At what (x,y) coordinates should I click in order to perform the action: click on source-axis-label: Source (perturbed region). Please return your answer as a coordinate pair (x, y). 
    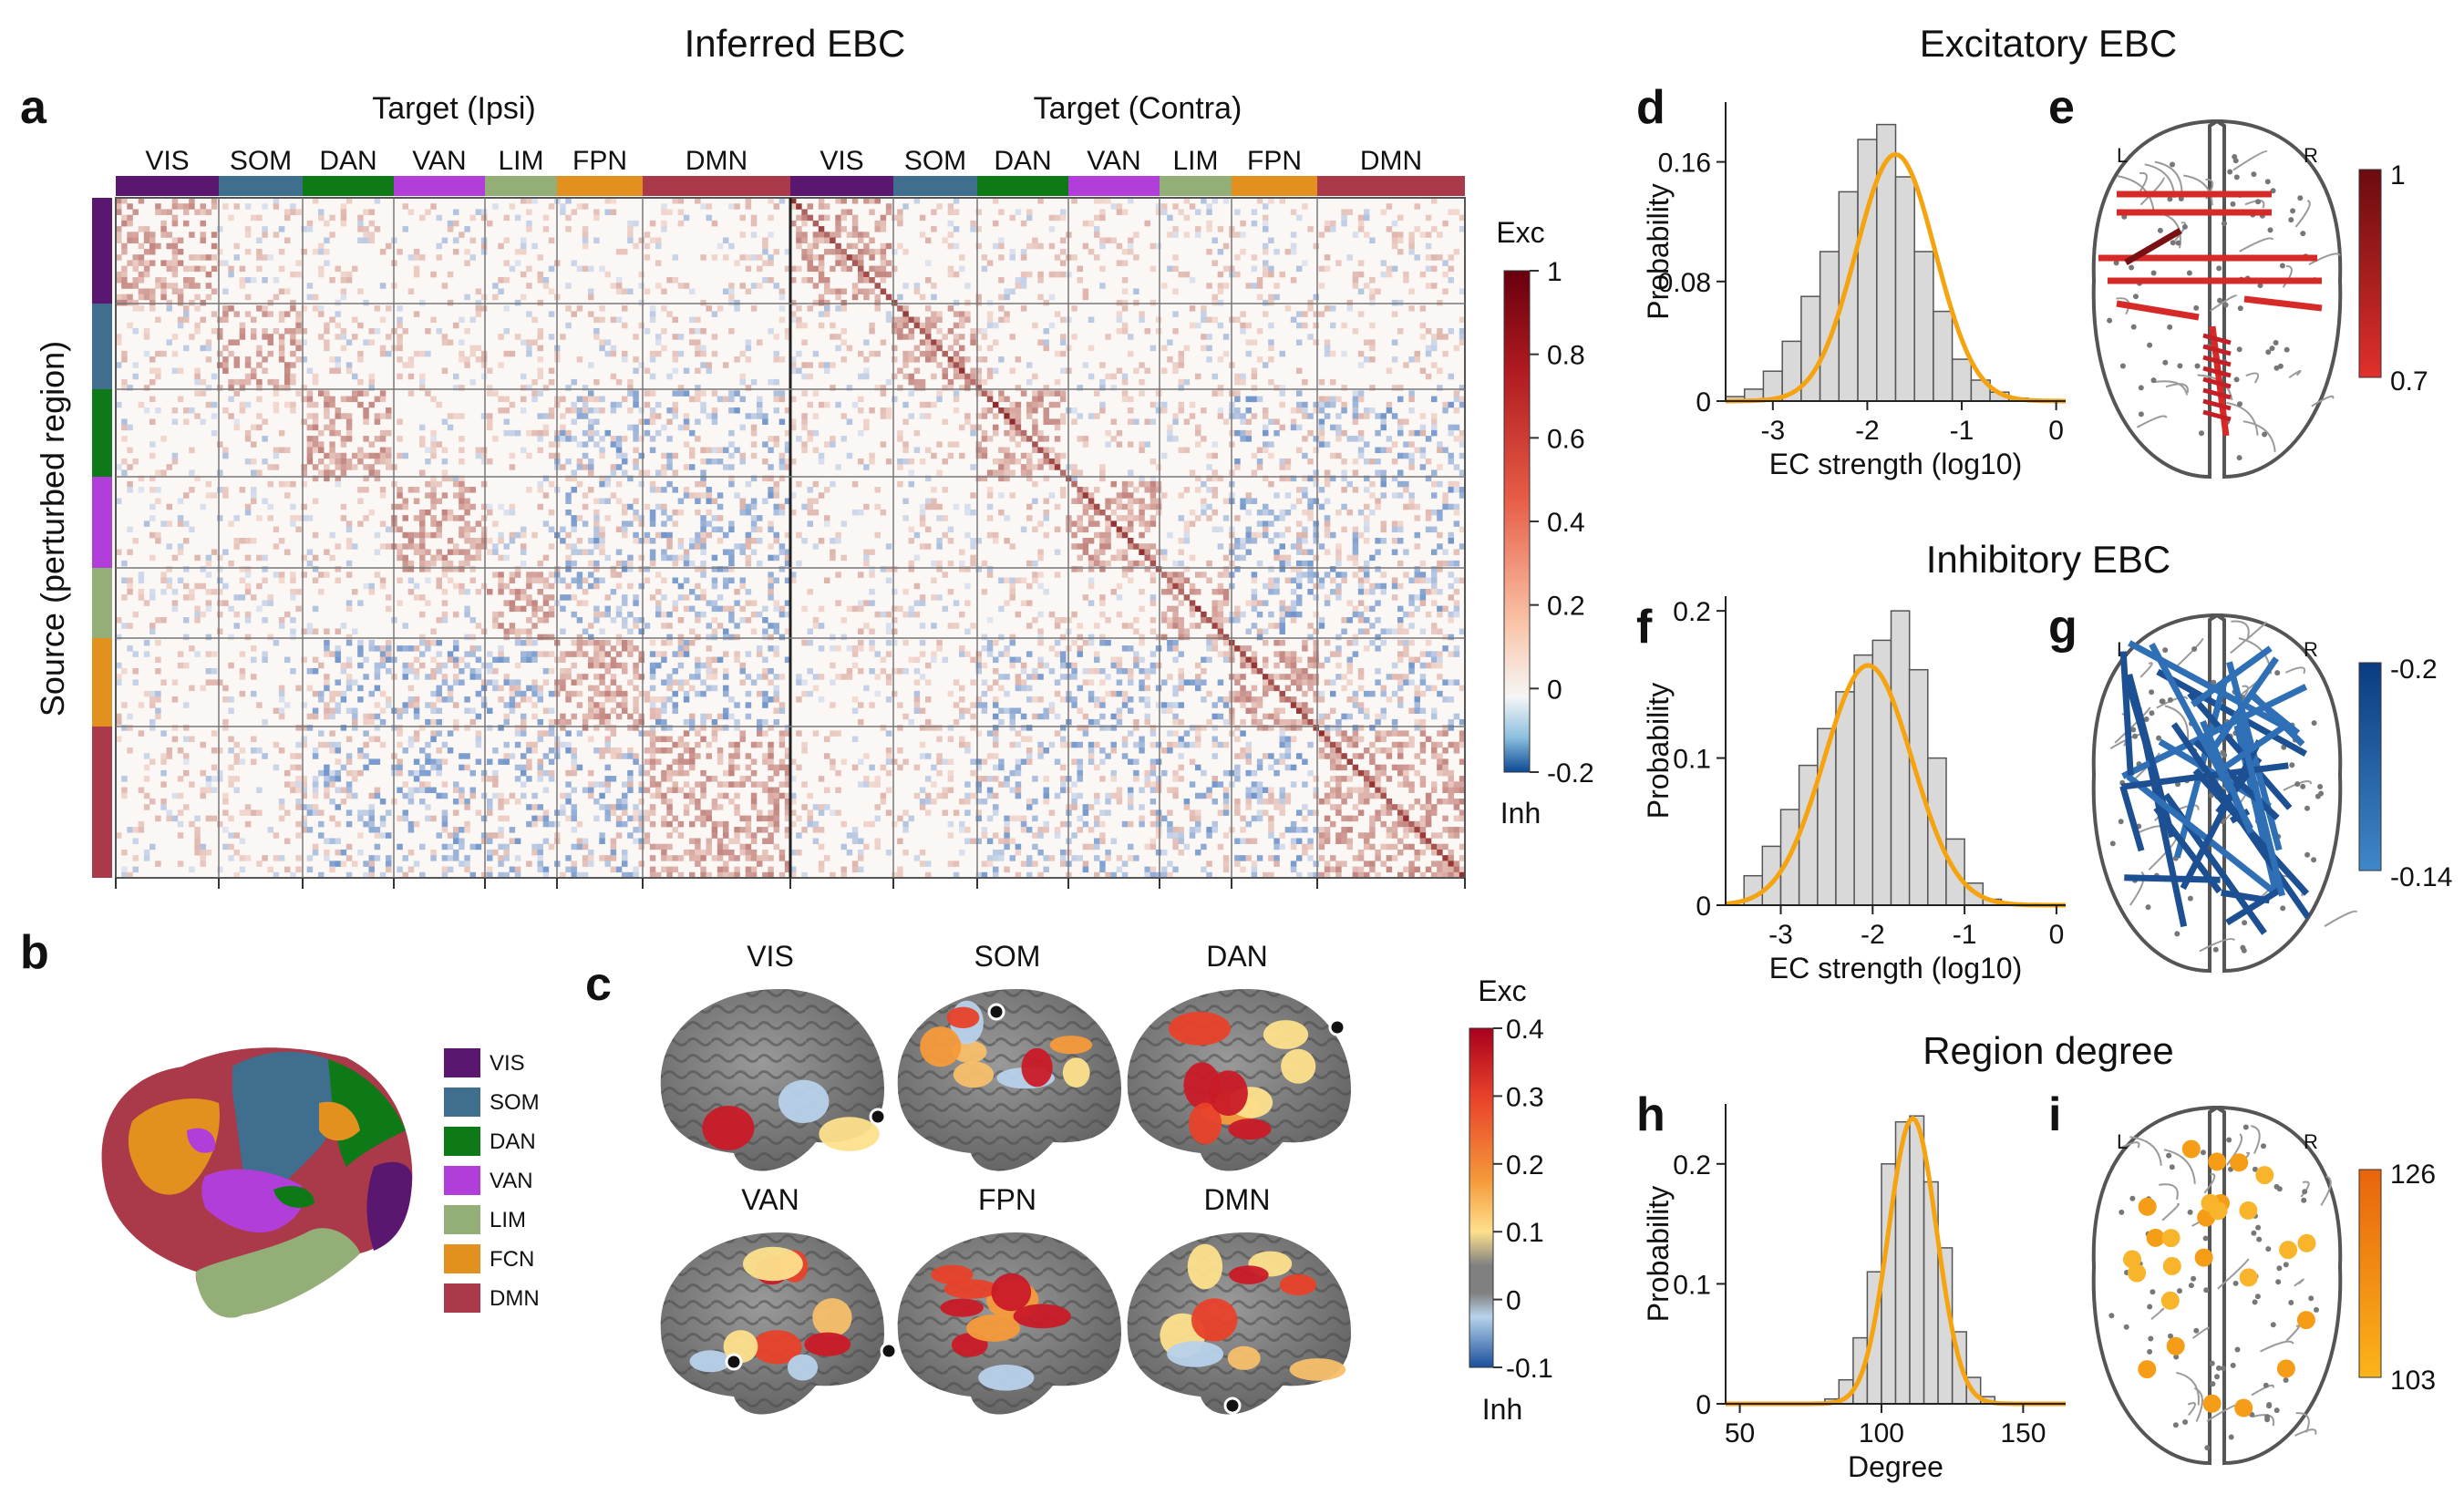
    Looking at the image, I should click on (53, 528).